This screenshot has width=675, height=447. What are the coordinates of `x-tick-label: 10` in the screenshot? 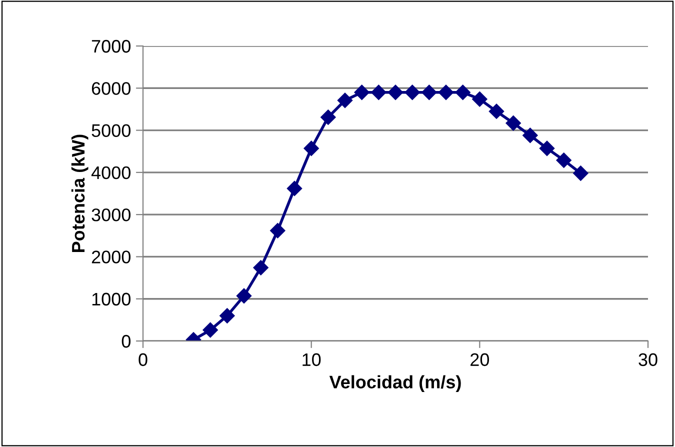 It's located at (311, 359).